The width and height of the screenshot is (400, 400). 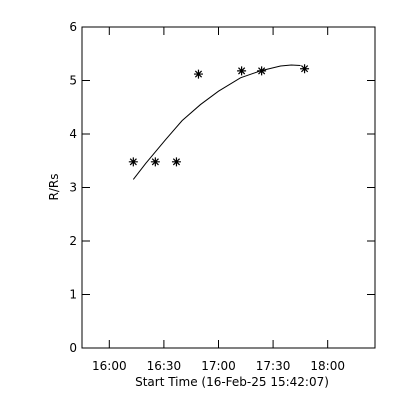 I want to click on x-tick-label: 17:00, so click(x=218, y=366).